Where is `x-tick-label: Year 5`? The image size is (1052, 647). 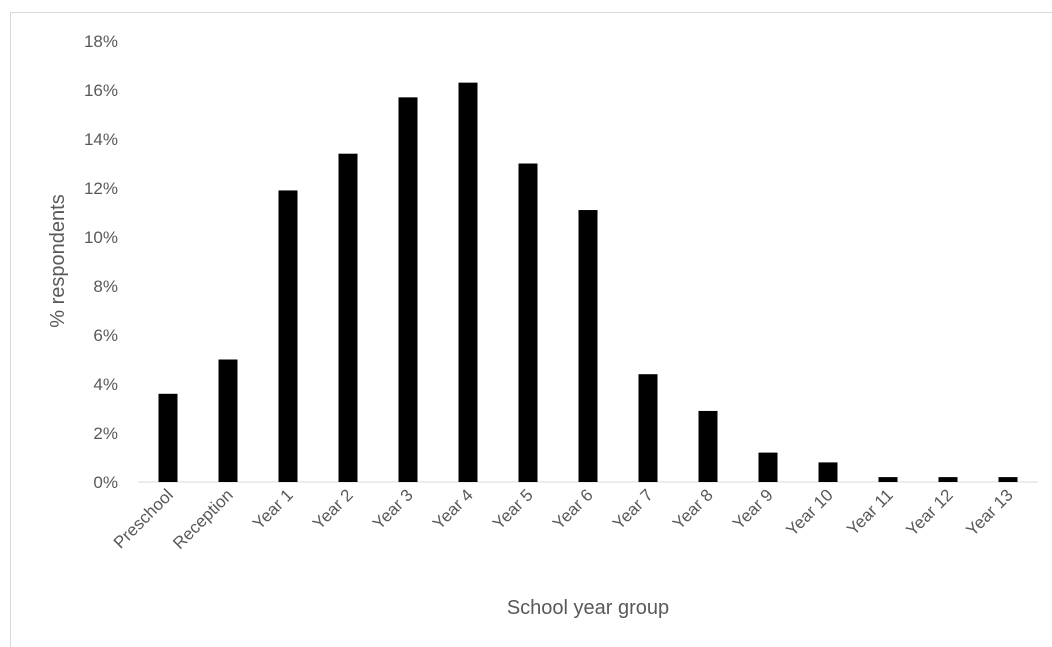 x-tick-label: Year 5 is located at coordinates (513, 509).